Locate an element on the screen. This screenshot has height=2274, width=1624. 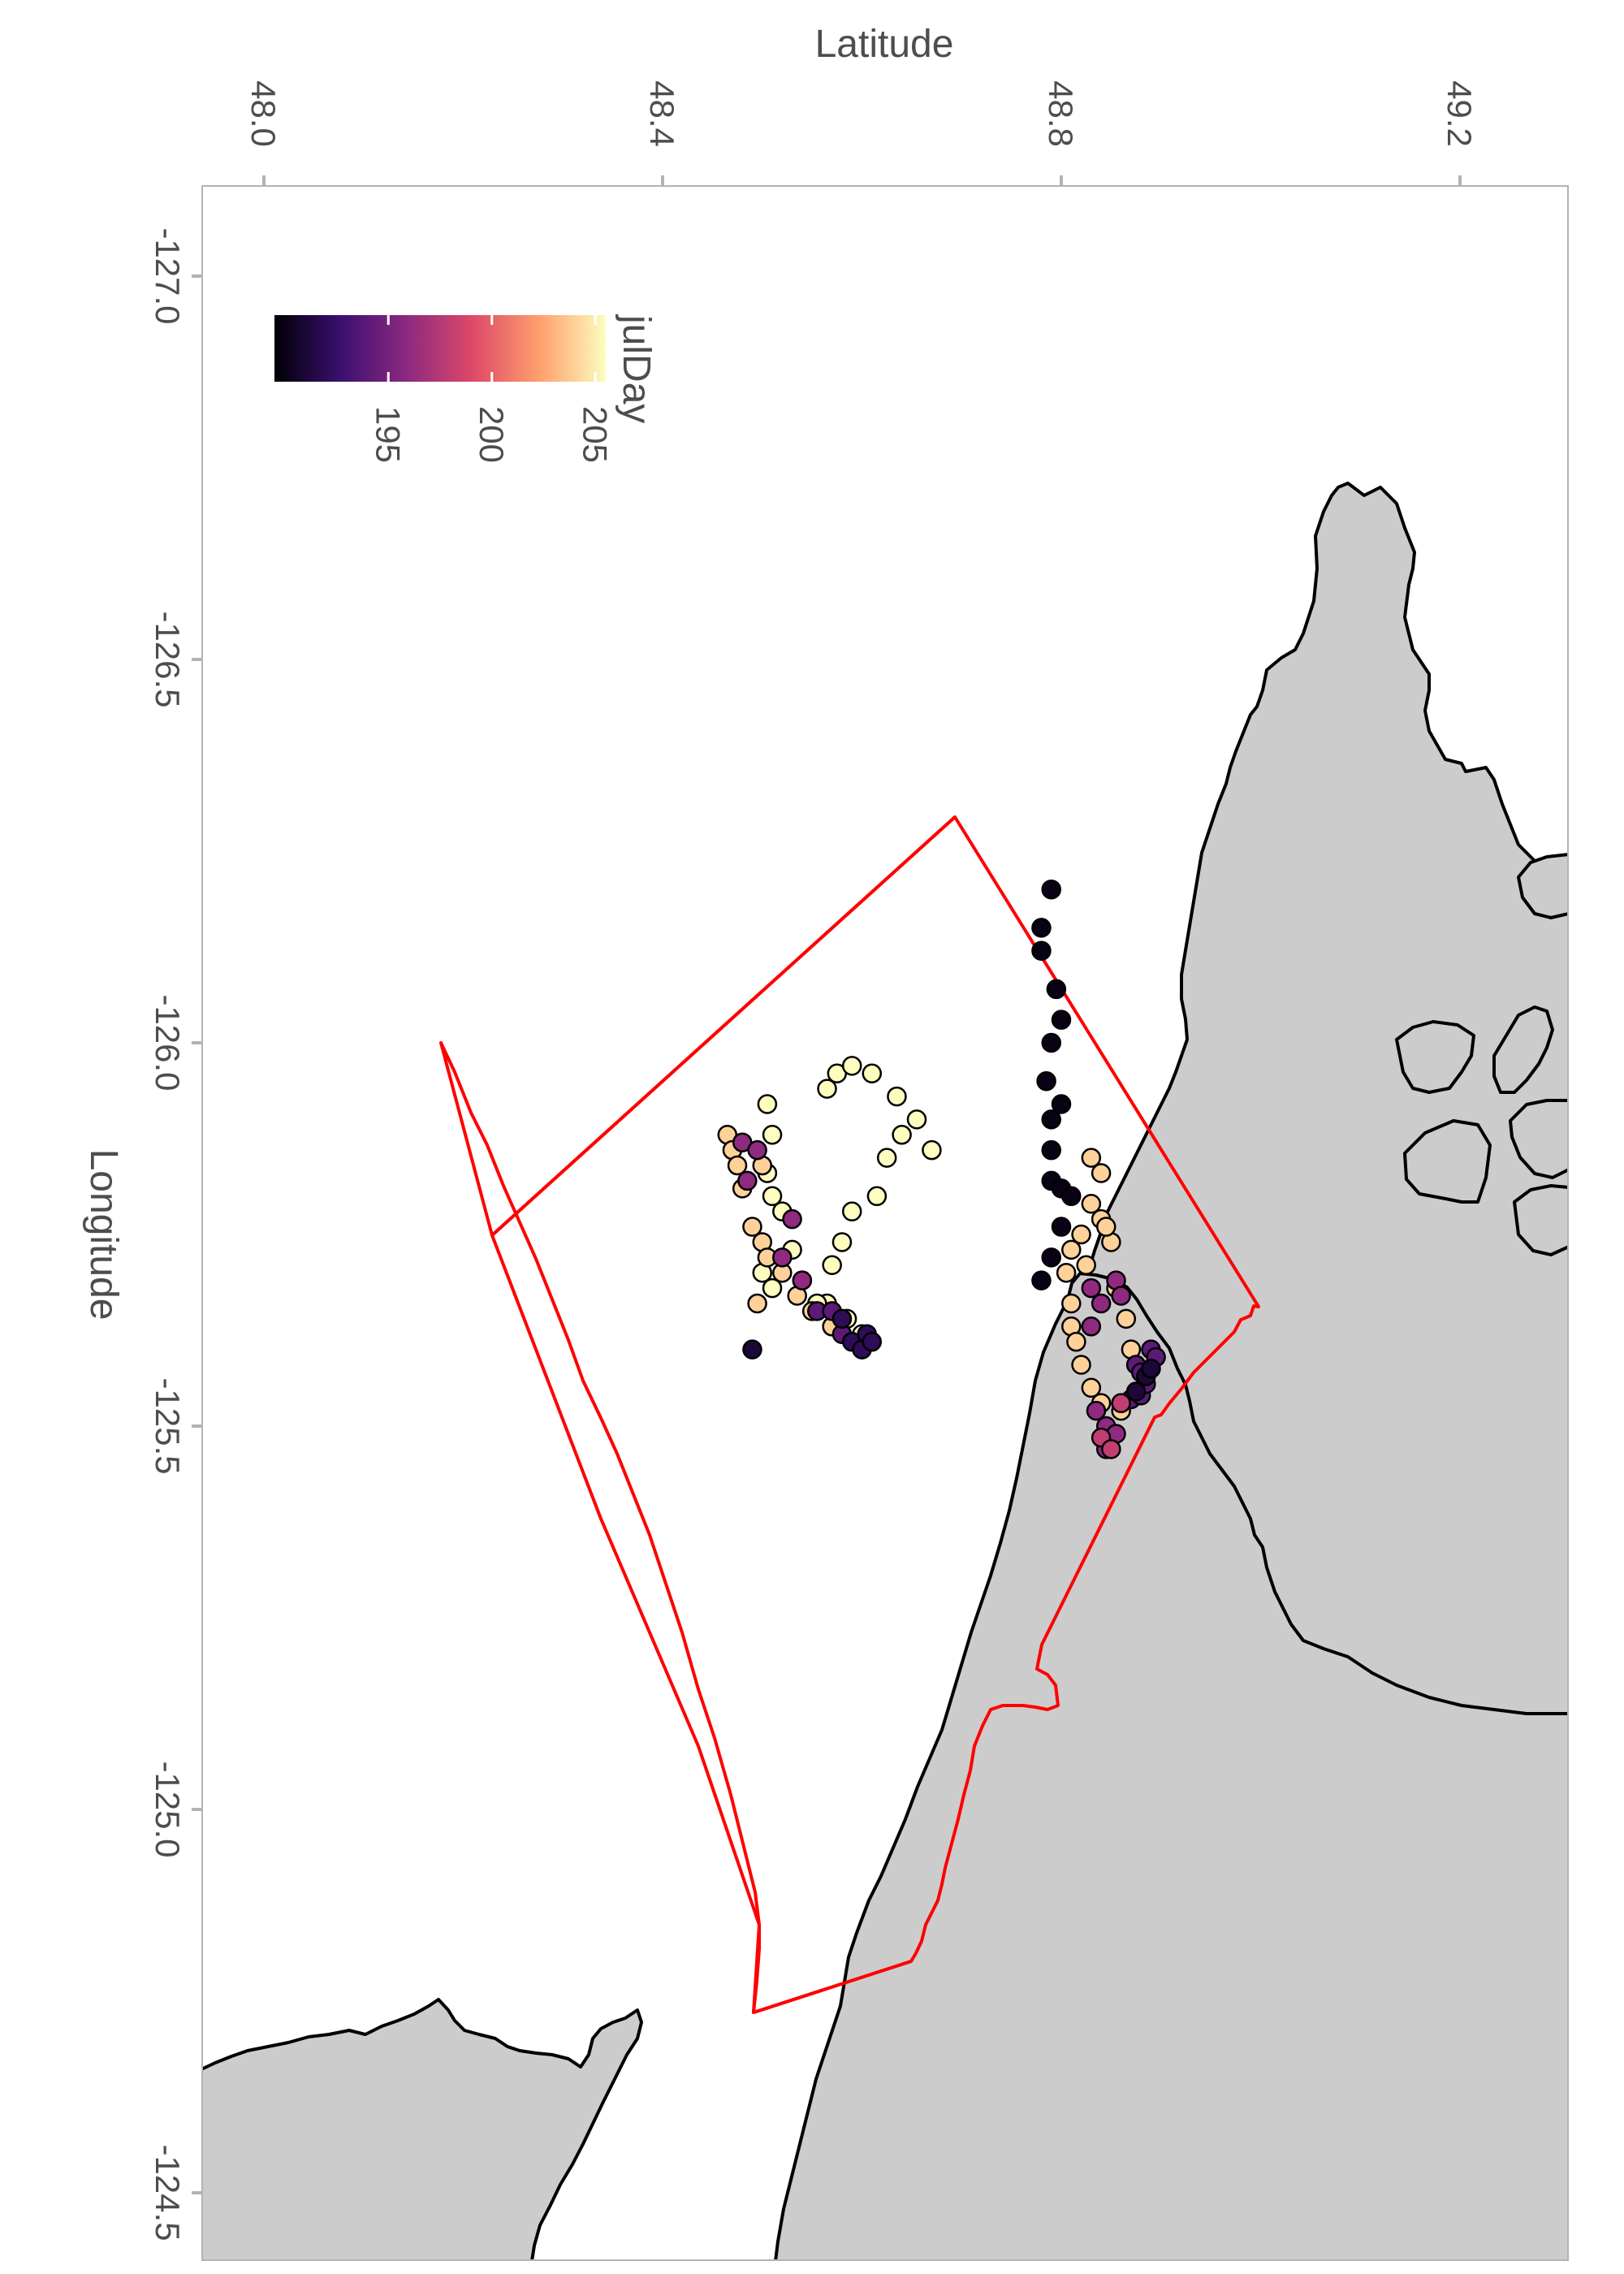
legend-tick-label: 205 is located at coordinates (595, 434).